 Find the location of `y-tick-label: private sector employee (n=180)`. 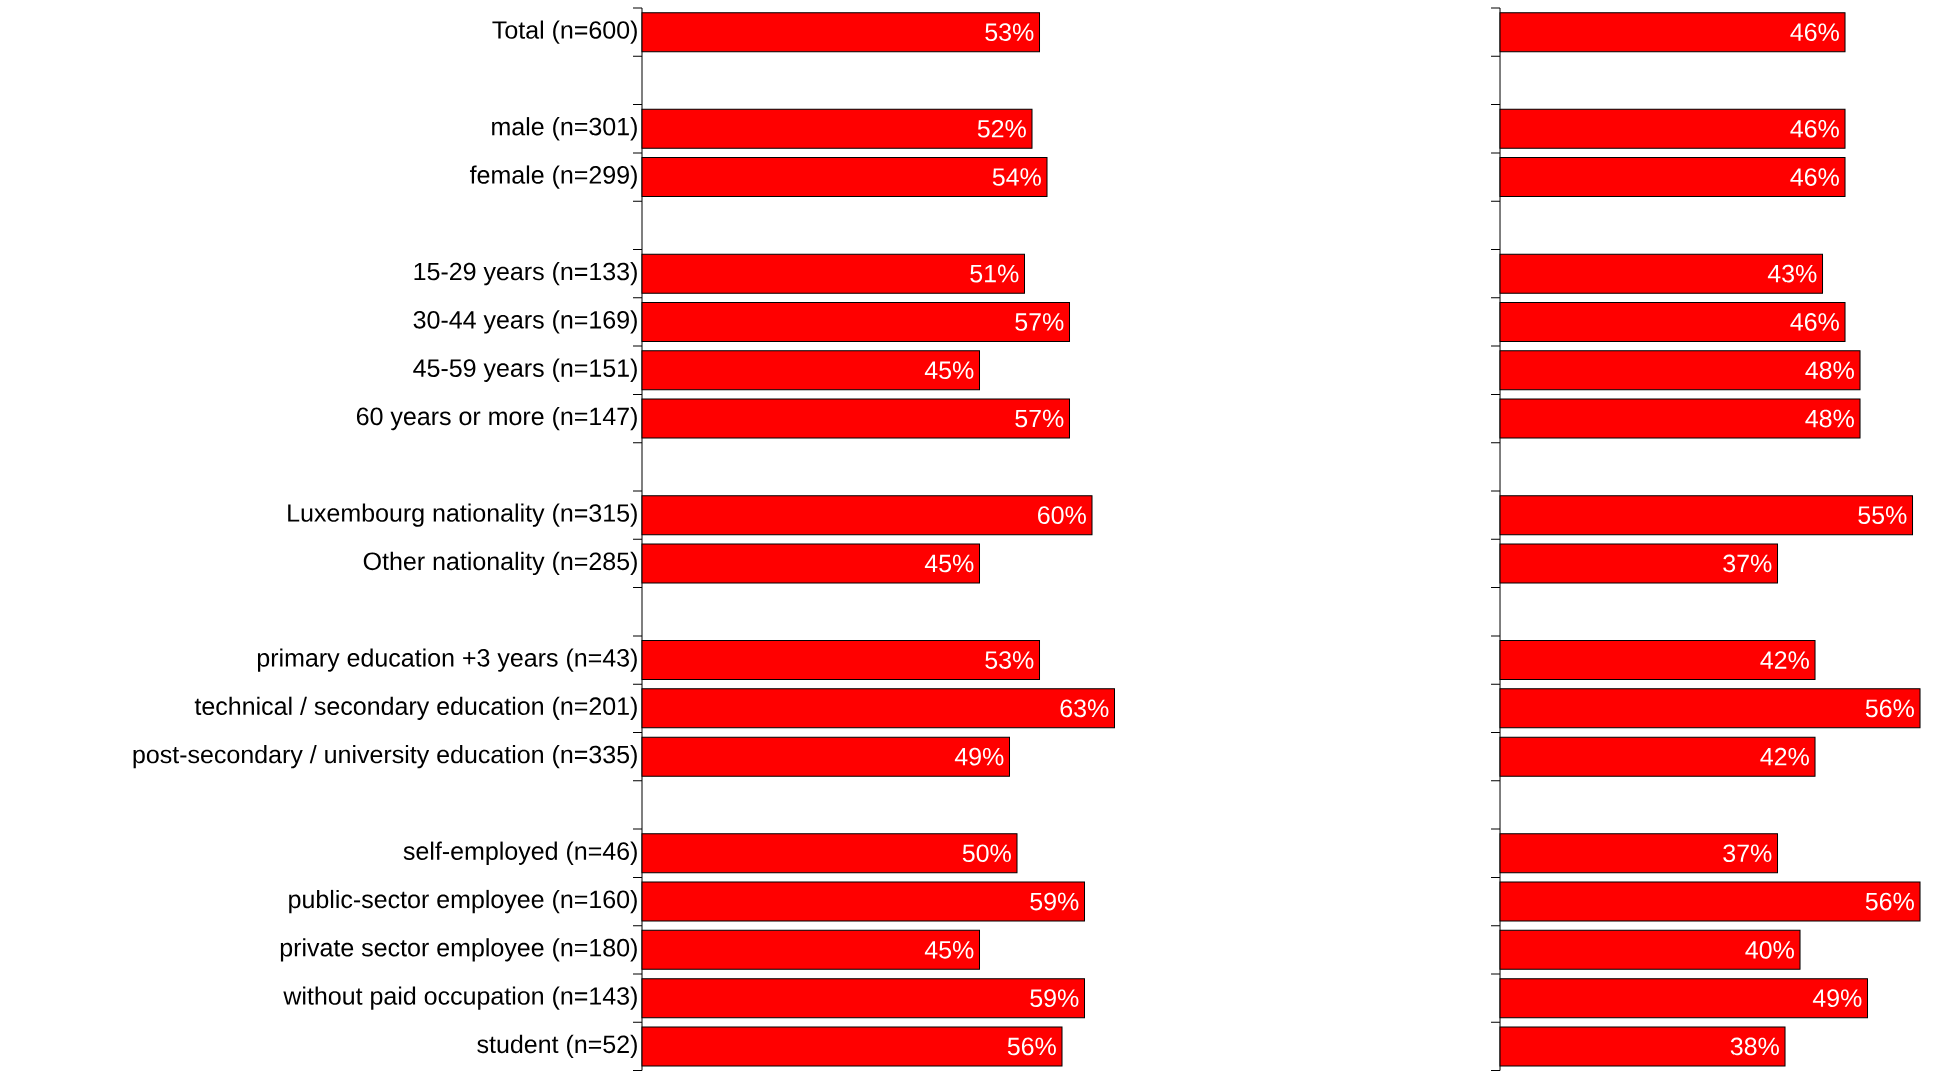

y-tick-label: private sector employee (n=180) is located at coordinates (458, 950).